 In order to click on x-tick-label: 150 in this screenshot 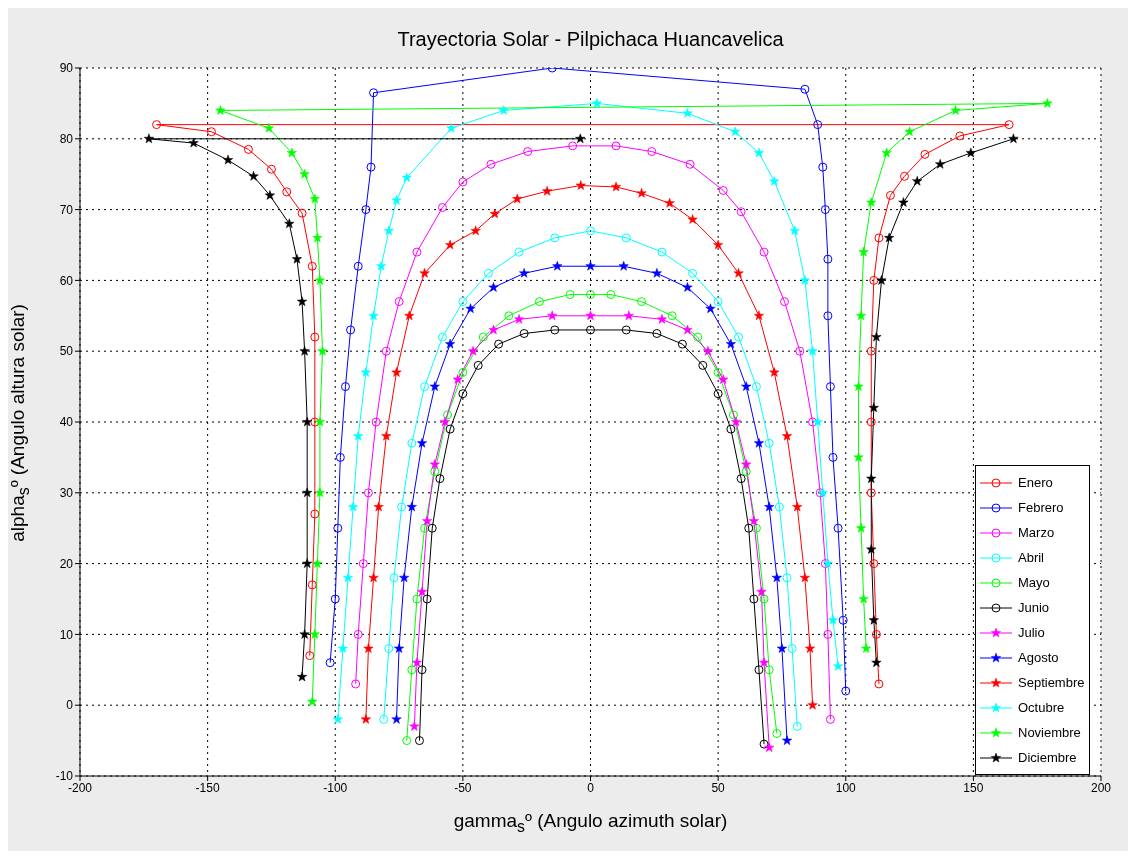, I will do `click(973, 787)`.